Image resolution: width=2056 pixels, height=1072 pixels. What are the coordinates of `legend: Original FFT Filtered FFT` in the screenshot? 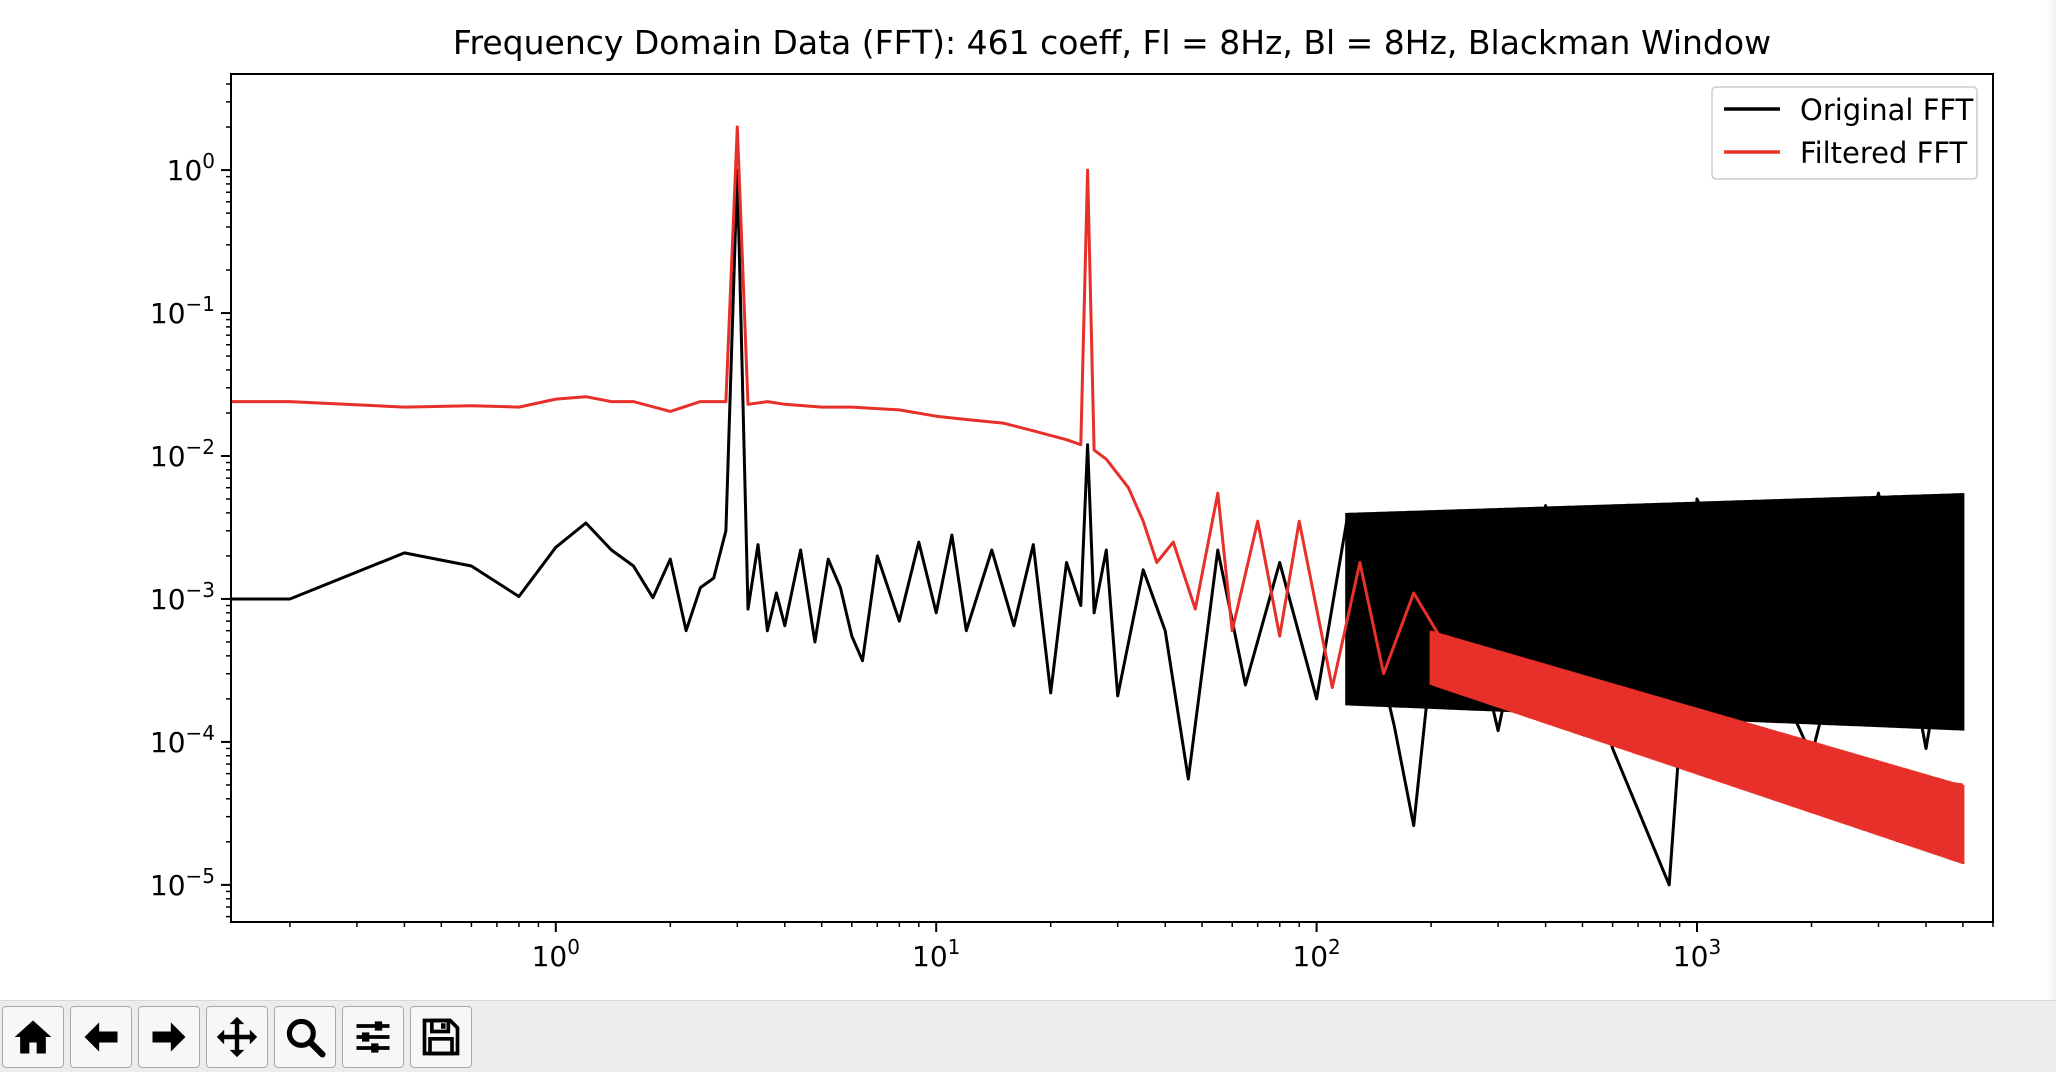 It's located at (1844, 133).